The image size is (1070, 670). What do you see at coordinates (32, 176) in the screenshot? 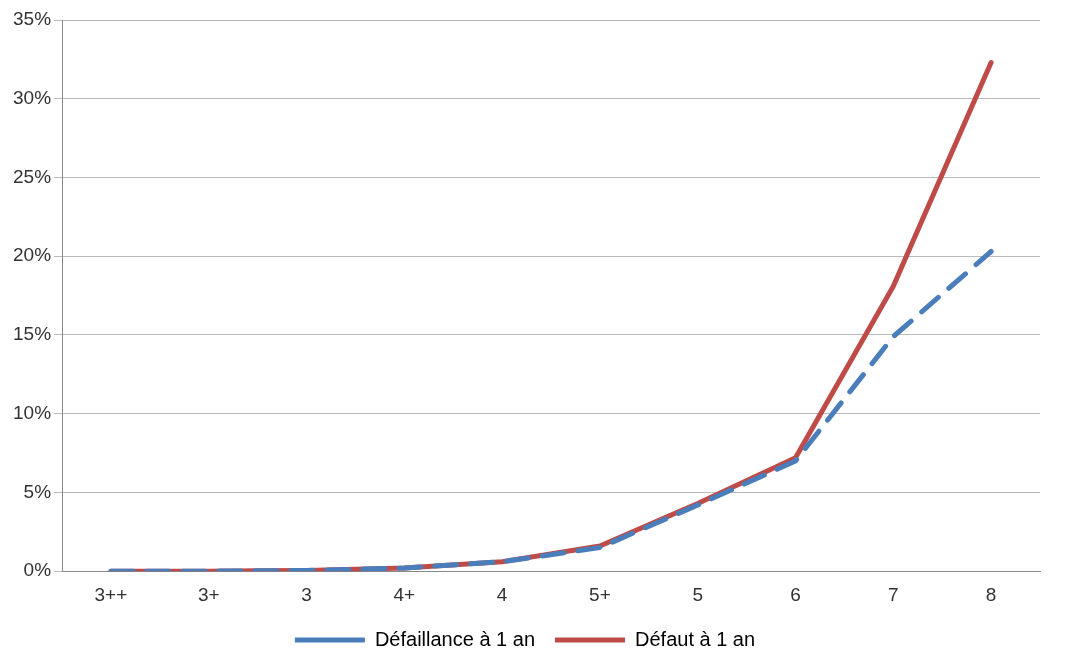
I see `y-tick-label: 25%` at bounding box center [32, 176].